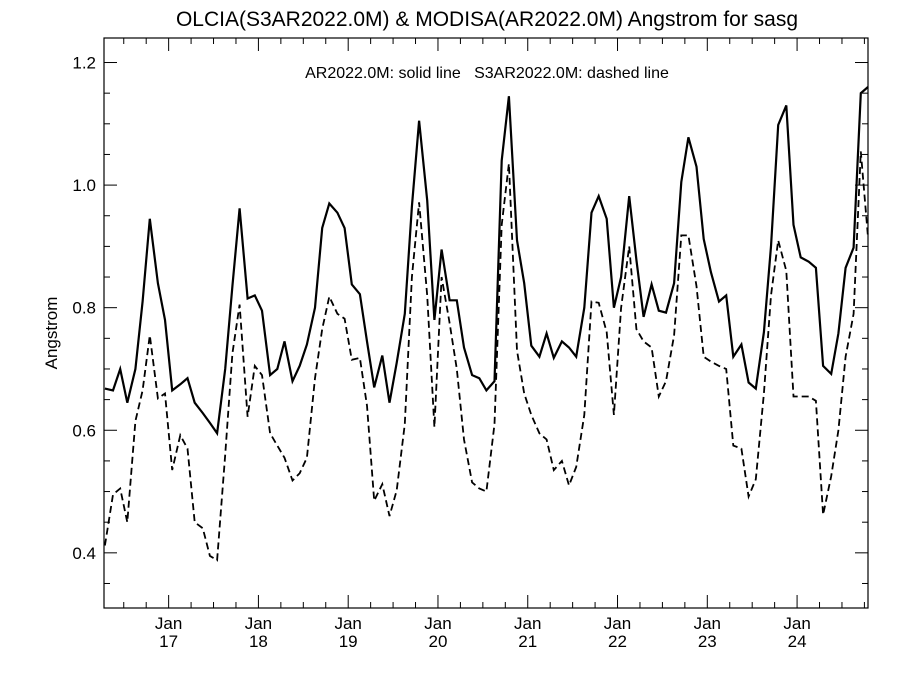 This screenshot has width=900, height=675. Describe the element at coordinates (84, 553) in the screenshot. I see `y-tick-label: 0.4` at that location.